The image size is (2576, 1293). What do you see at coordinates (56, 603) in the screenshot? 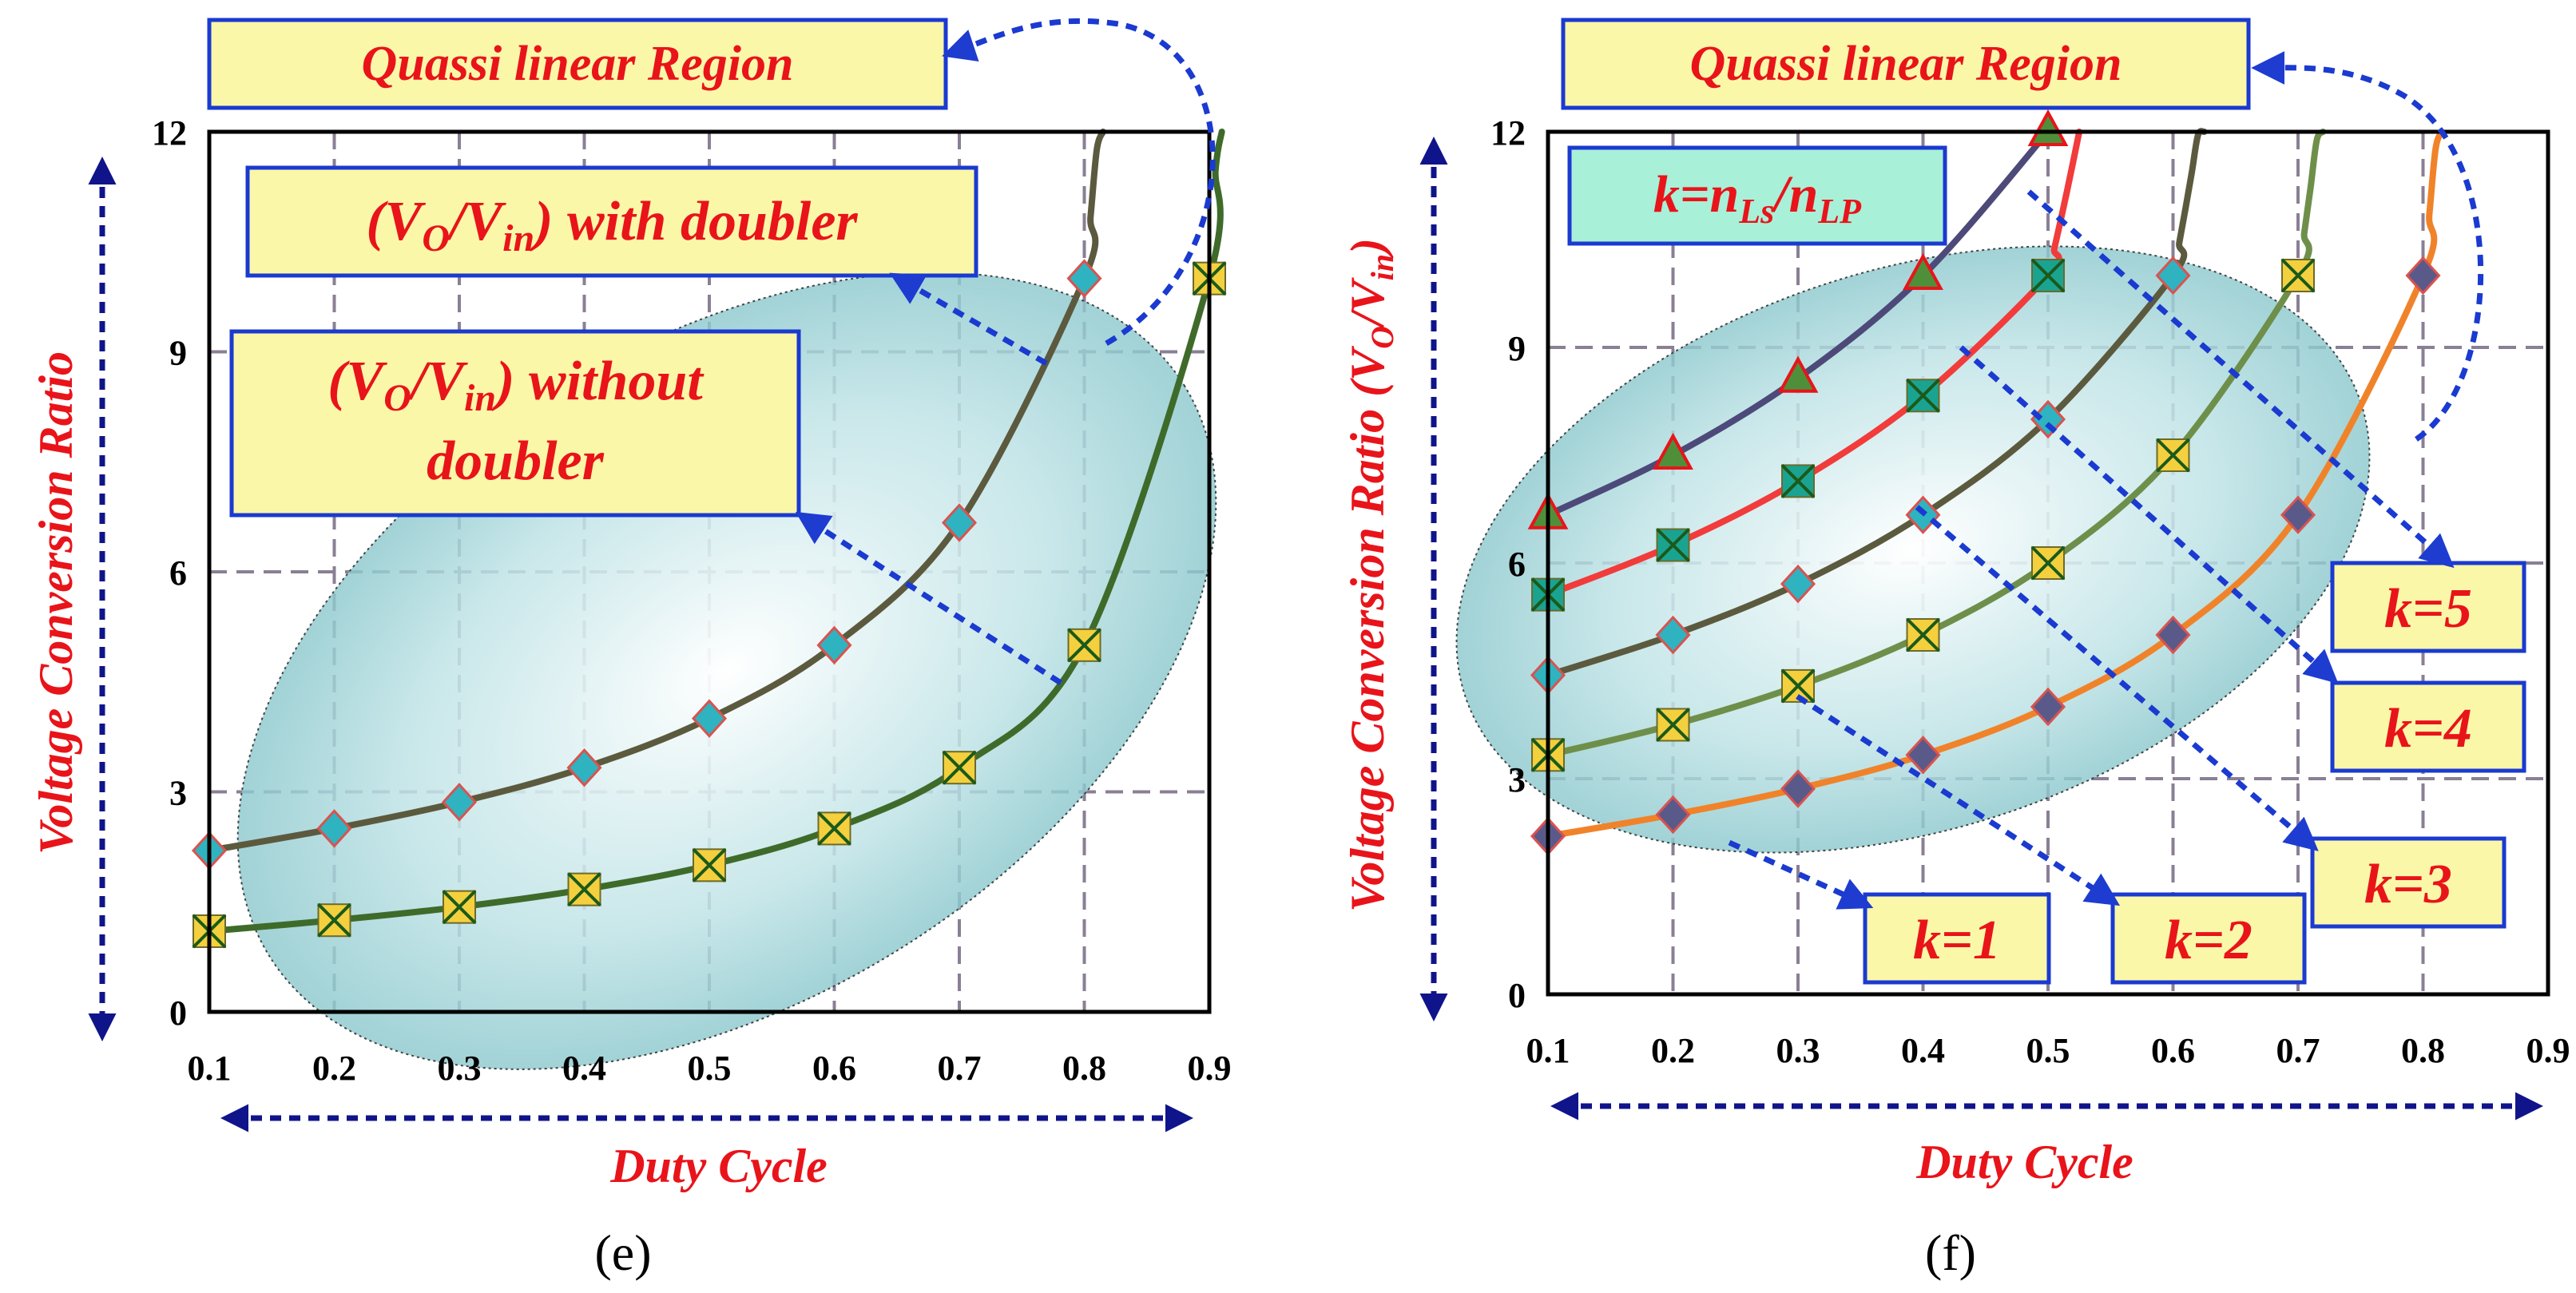
I see `chart-e-ylabel: Voltage Conversion Ratio` at bounding box center [56, 603].